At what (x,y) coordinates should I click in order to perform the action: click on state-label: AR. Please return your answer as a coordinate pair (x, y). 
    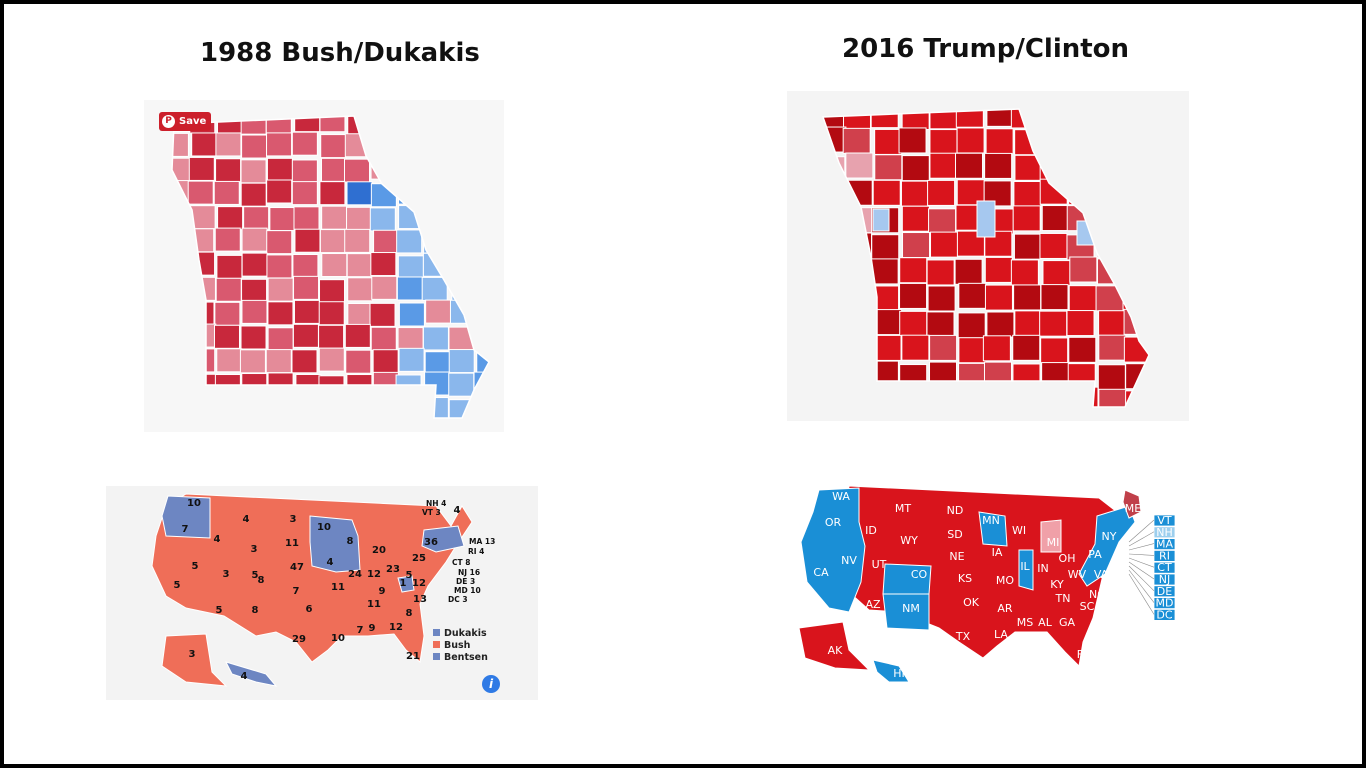
    Looking at the image, I should click on (1005, 608).